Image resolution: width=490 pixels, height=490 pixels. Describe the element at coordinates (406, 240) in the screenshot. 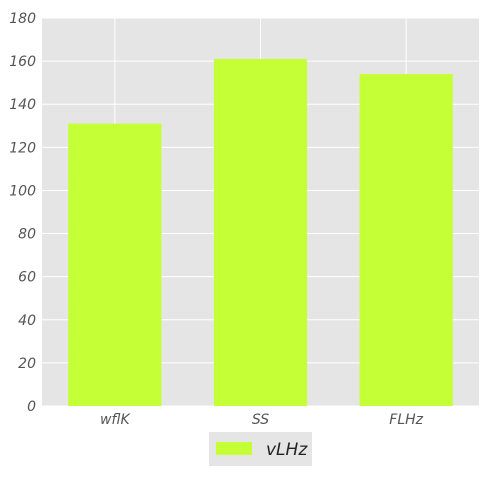

I see `bar-FLHz` at that location.